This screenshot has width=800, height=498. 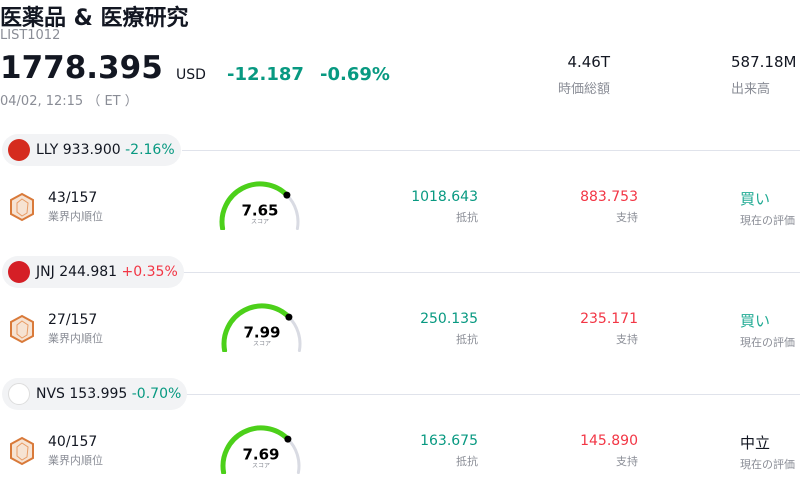 What do you see at coordinates (449, 319) in the screenshot?
I see `resistance: 250.135` at bounding box center [449, 319].